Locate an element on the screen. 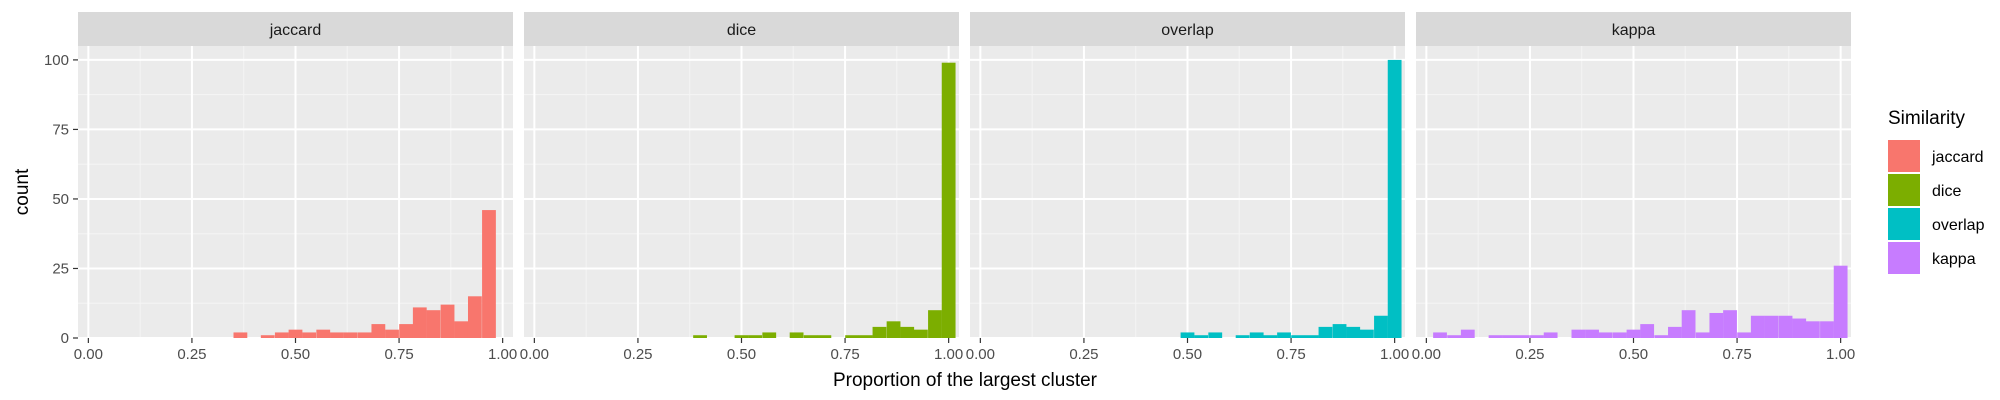 The width and height of the screenshot is (2000, 400). y-tick-label: 100 is located at coordinates (56, 60).